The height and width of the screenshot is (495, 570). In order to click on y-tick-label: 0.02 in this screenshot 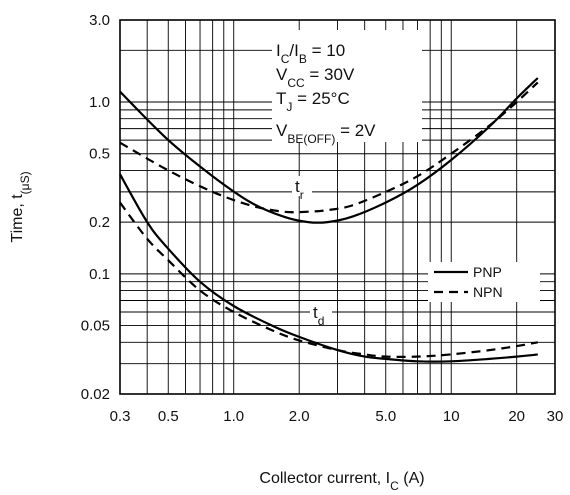, I will do `click(95, 394)`.